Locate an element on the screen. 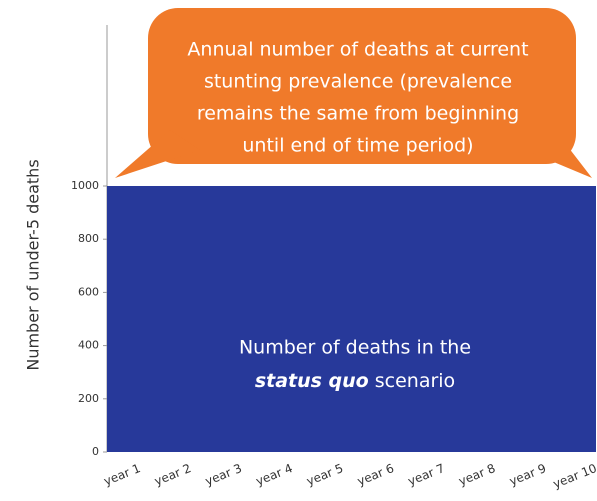  area-label-rest: scenario is located at coordinates (415, 381).